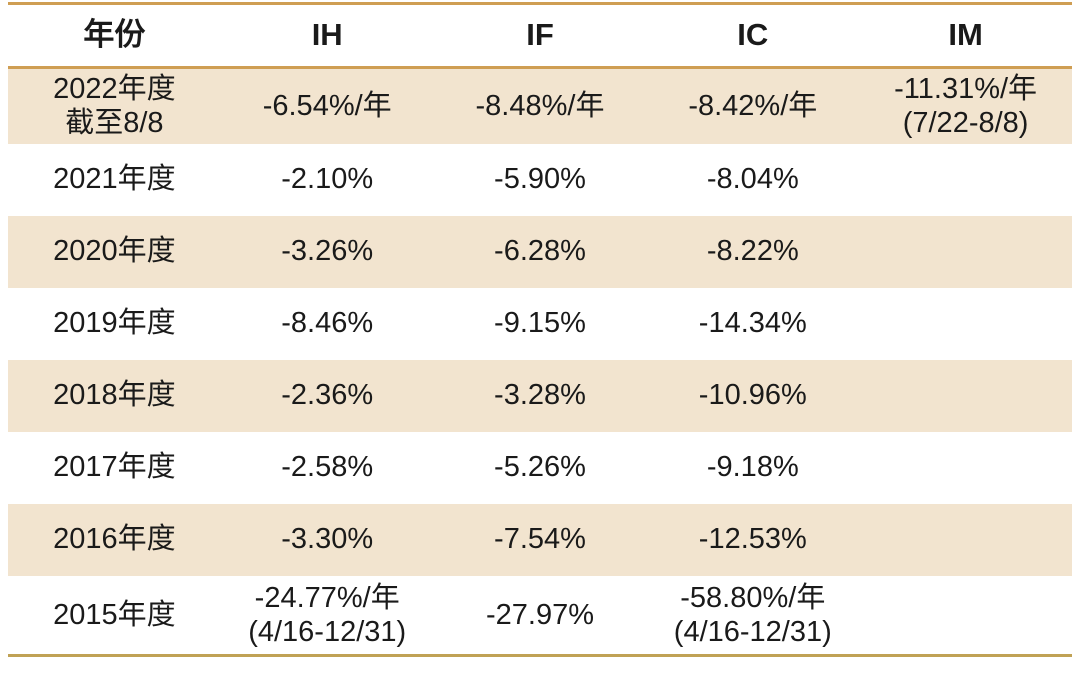 The width and height of the screenshot is (1080, 681). I want to click on table-cell: -12.53%, so click(752, 539).